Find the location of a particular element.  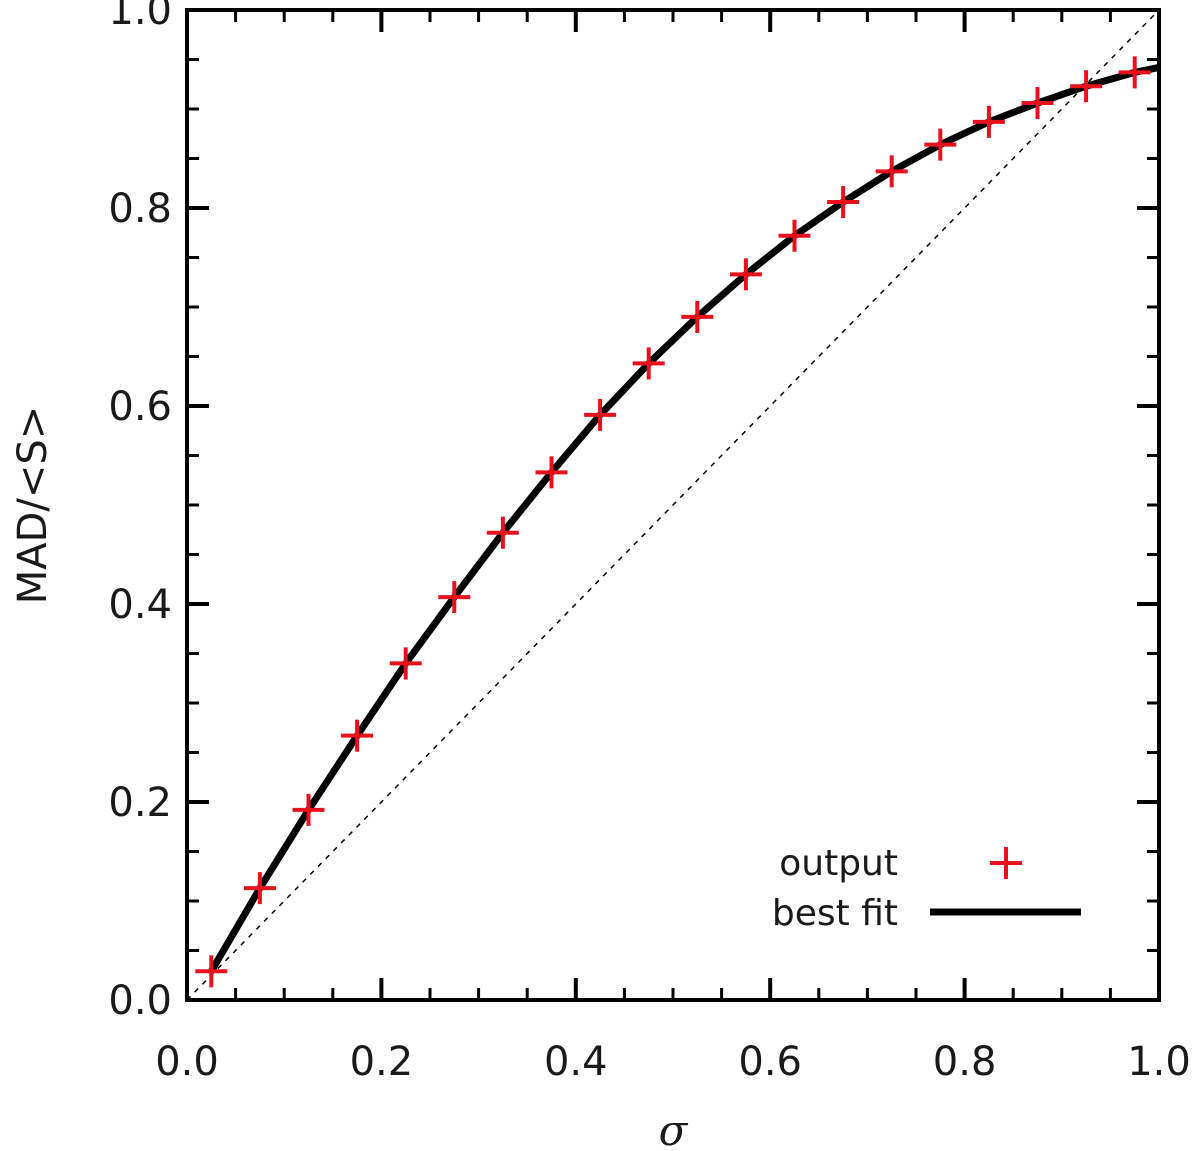

y-axis-label: MAD/<S> is located at coordinates (33, 505).